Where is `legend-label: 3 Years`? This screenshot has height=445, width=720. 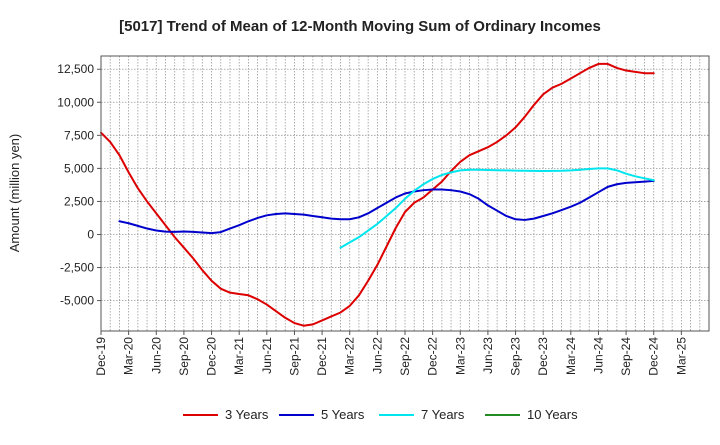 legend-label: 3 Years is located at coordinates (247, 414).